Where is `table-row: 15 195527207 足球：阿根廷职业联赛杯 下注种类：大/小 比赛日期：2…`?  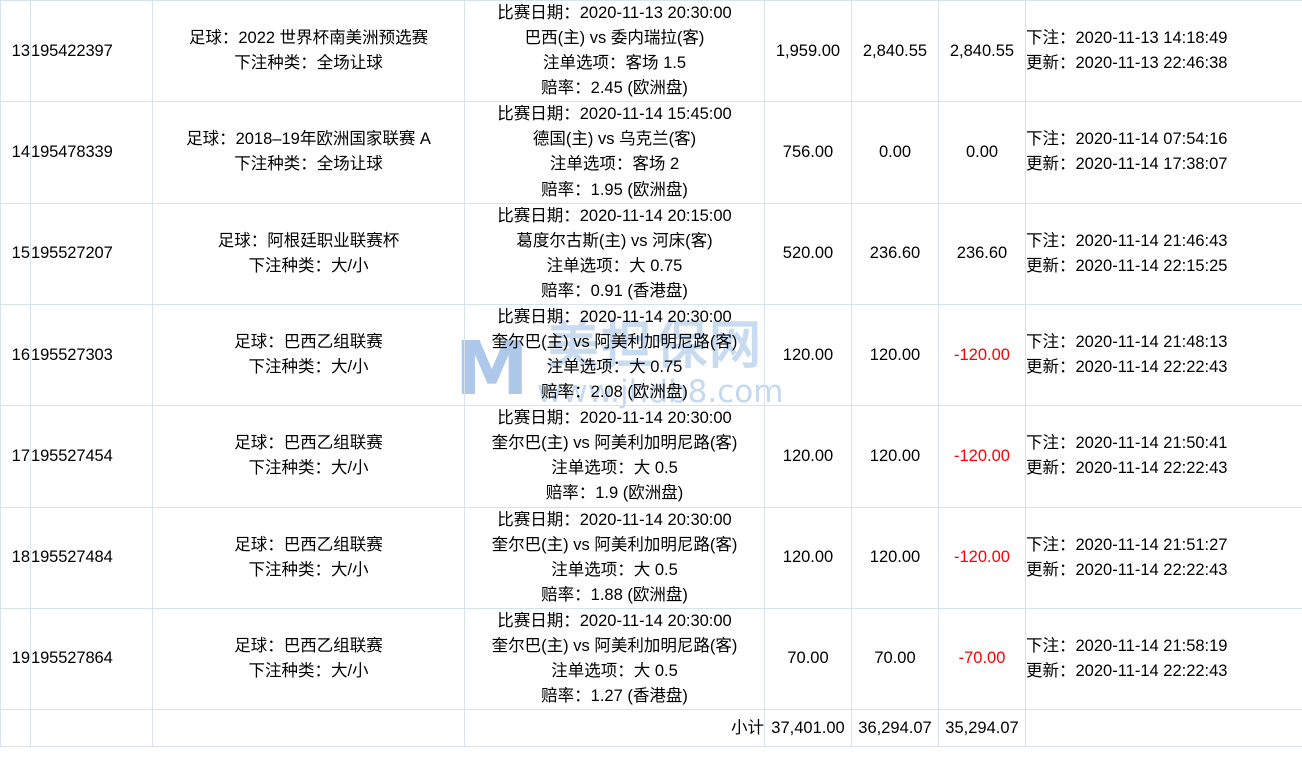
table-row: 15 195527207 足球：阿根廷职业联赛杯 下注种类：大/小 比赛日期：2… is located at coordinates (651, 253).